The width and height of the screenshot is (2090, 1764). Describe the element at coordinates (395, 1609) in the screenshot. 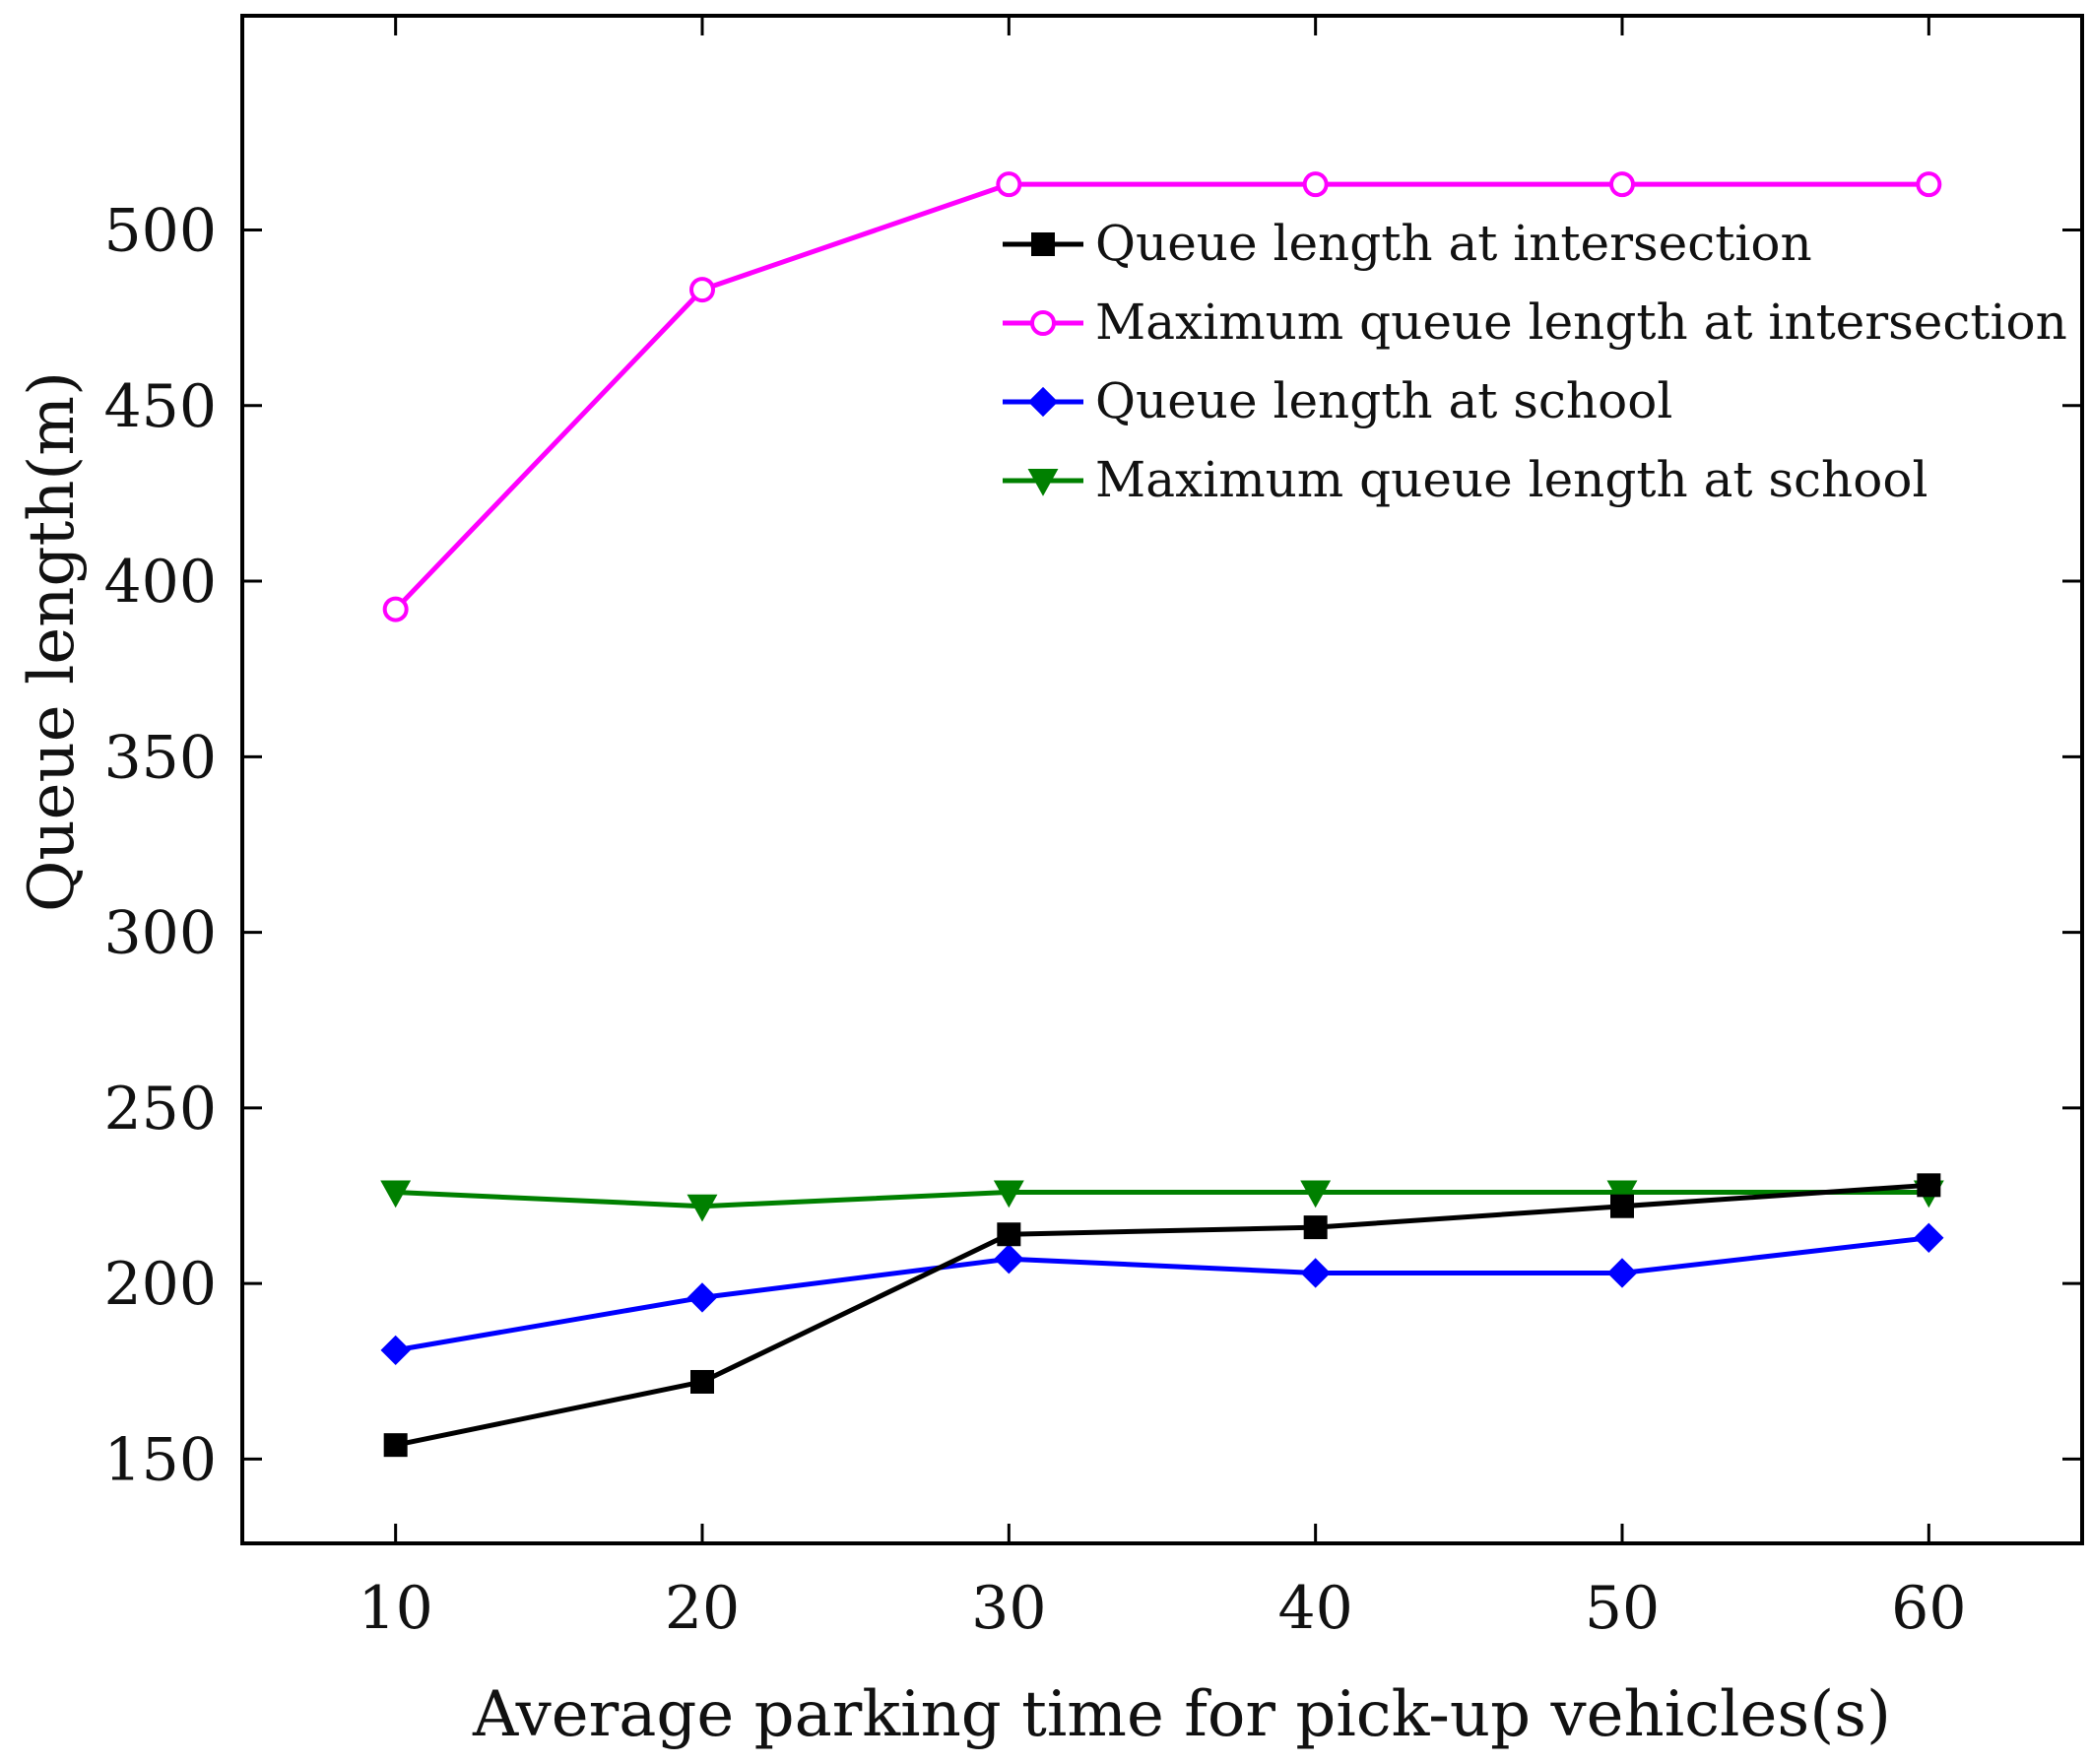

I see `x-tick-label: 10` at that location.